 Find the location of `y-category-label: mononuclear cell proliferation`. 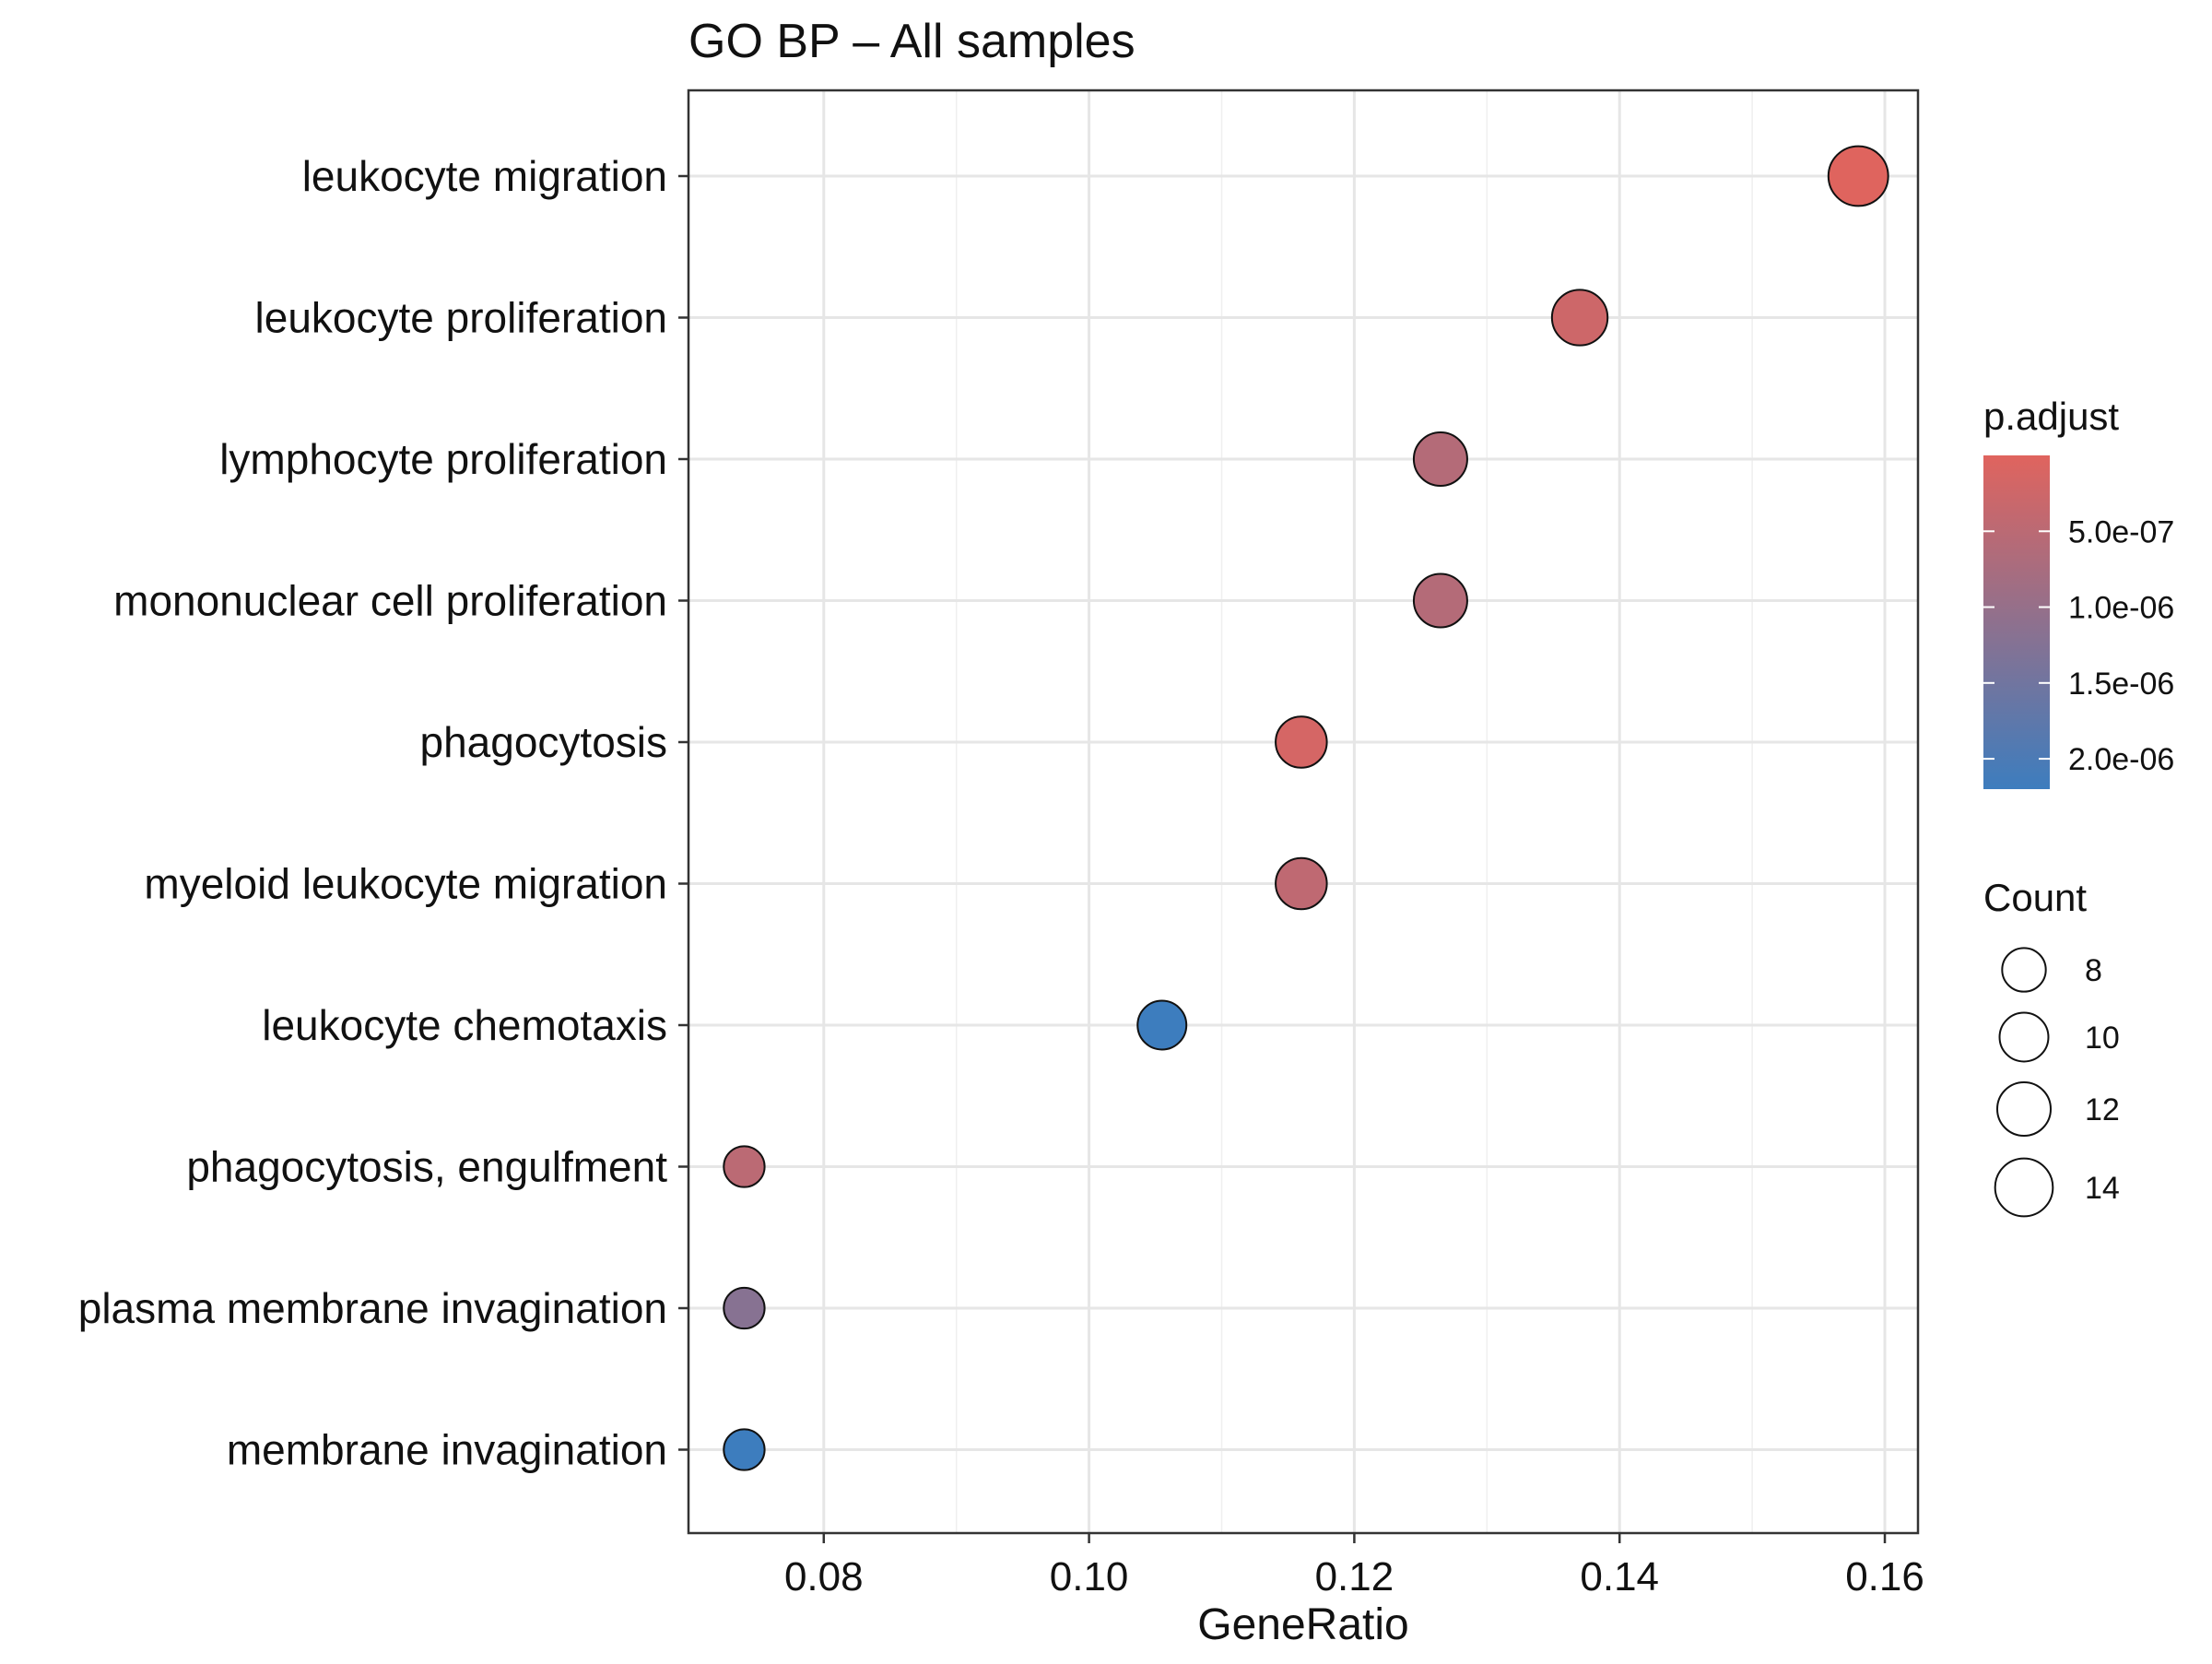

y-category-label: mononuclear cell proliferation is located at coordinates (390, 601).